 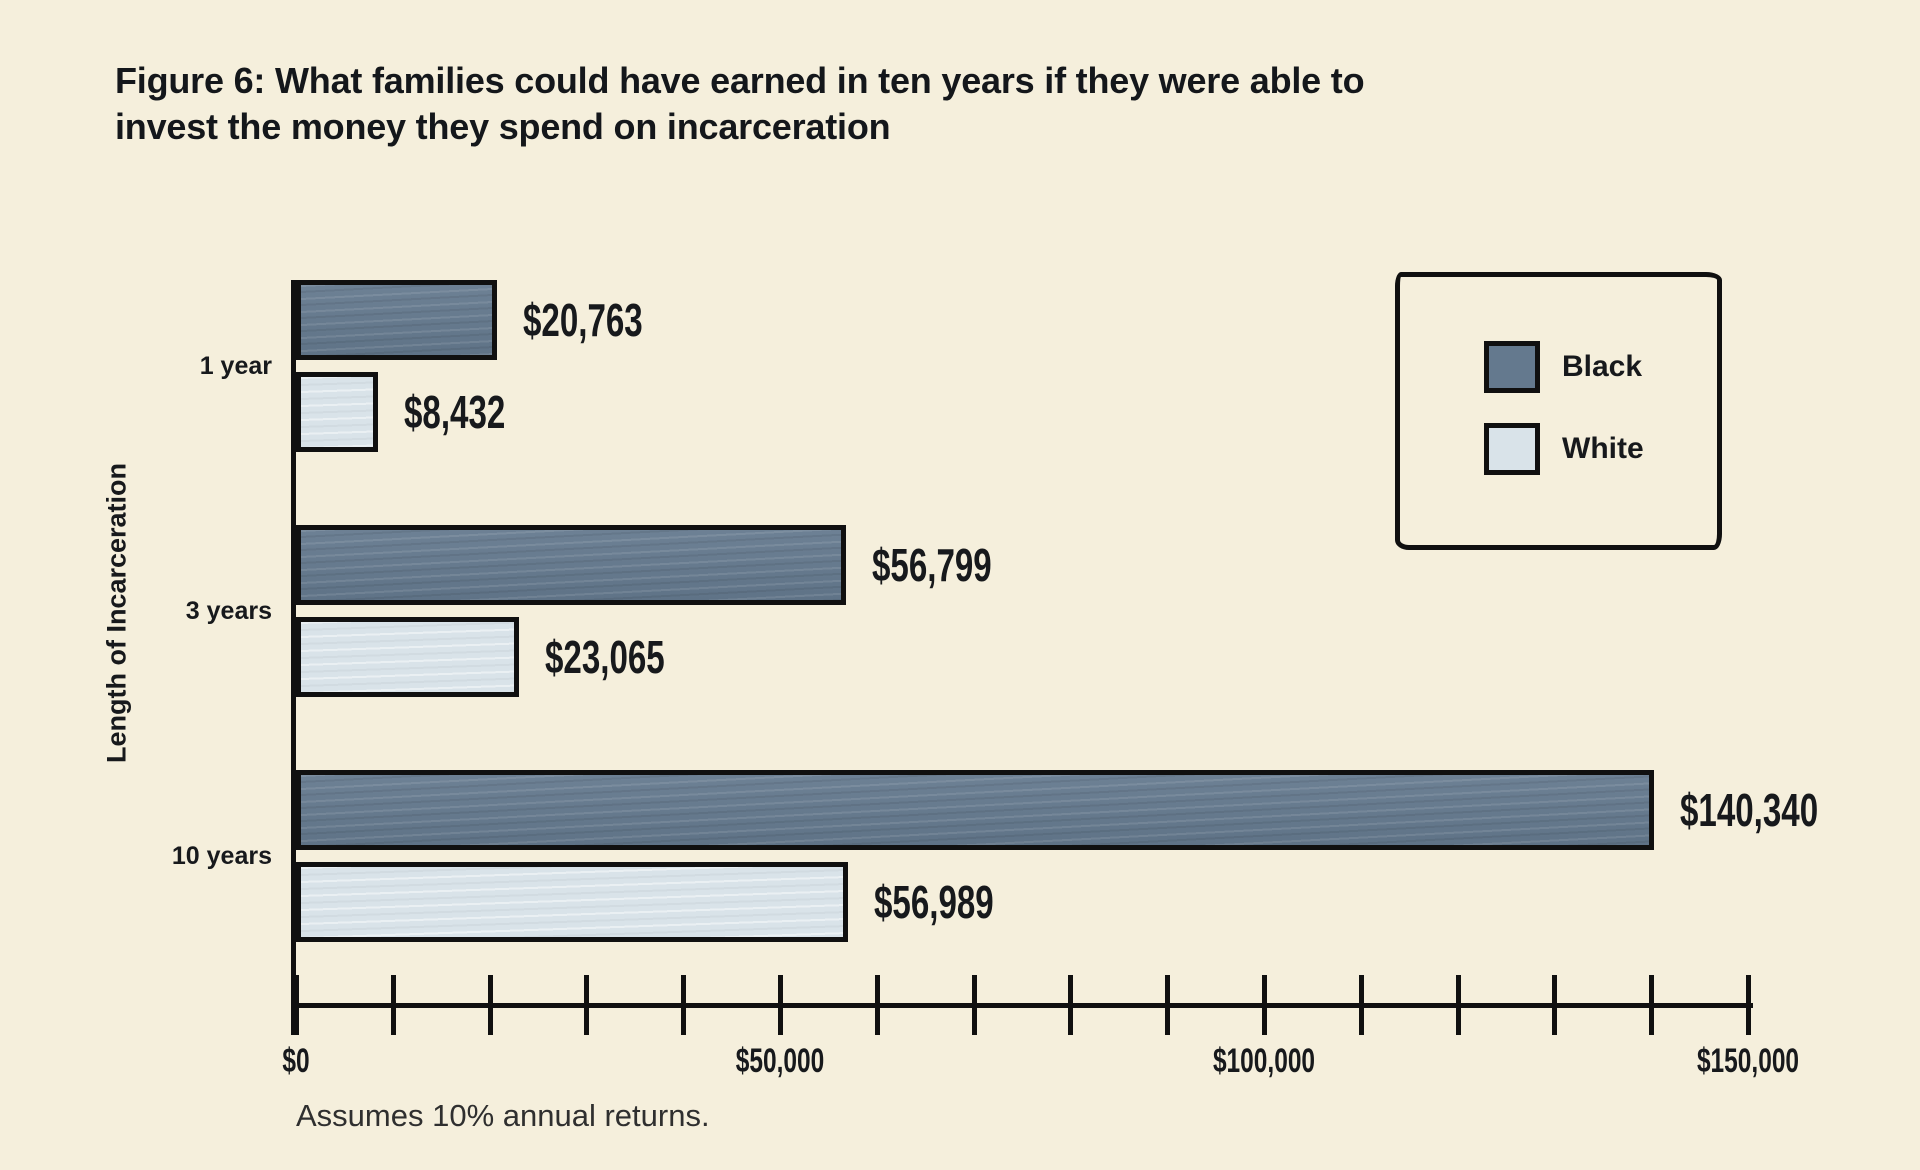 I want to click on bar-value-label: $8,432, so click(x=455, y=412).